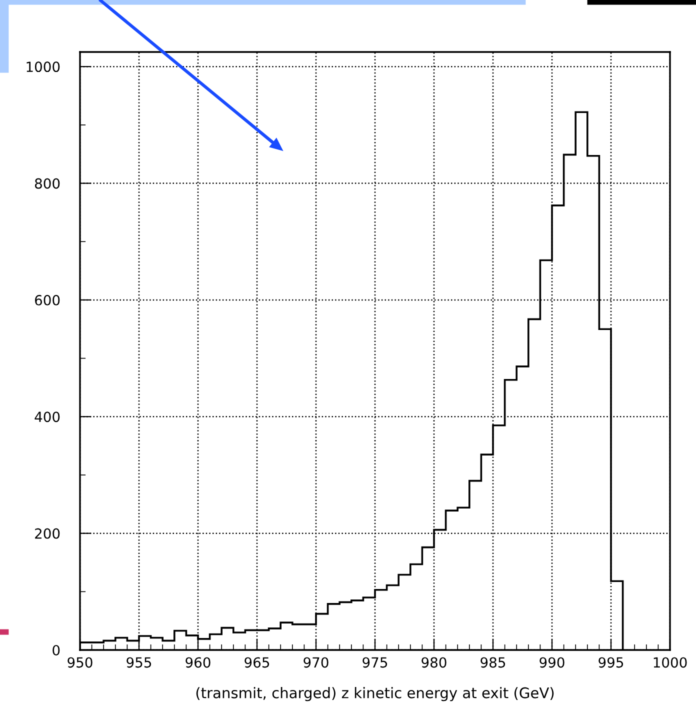  What do you see at coordinates (552, 662) in the screenshot?
I see `x-tick-label: 990` at bounding box center [552, 662].